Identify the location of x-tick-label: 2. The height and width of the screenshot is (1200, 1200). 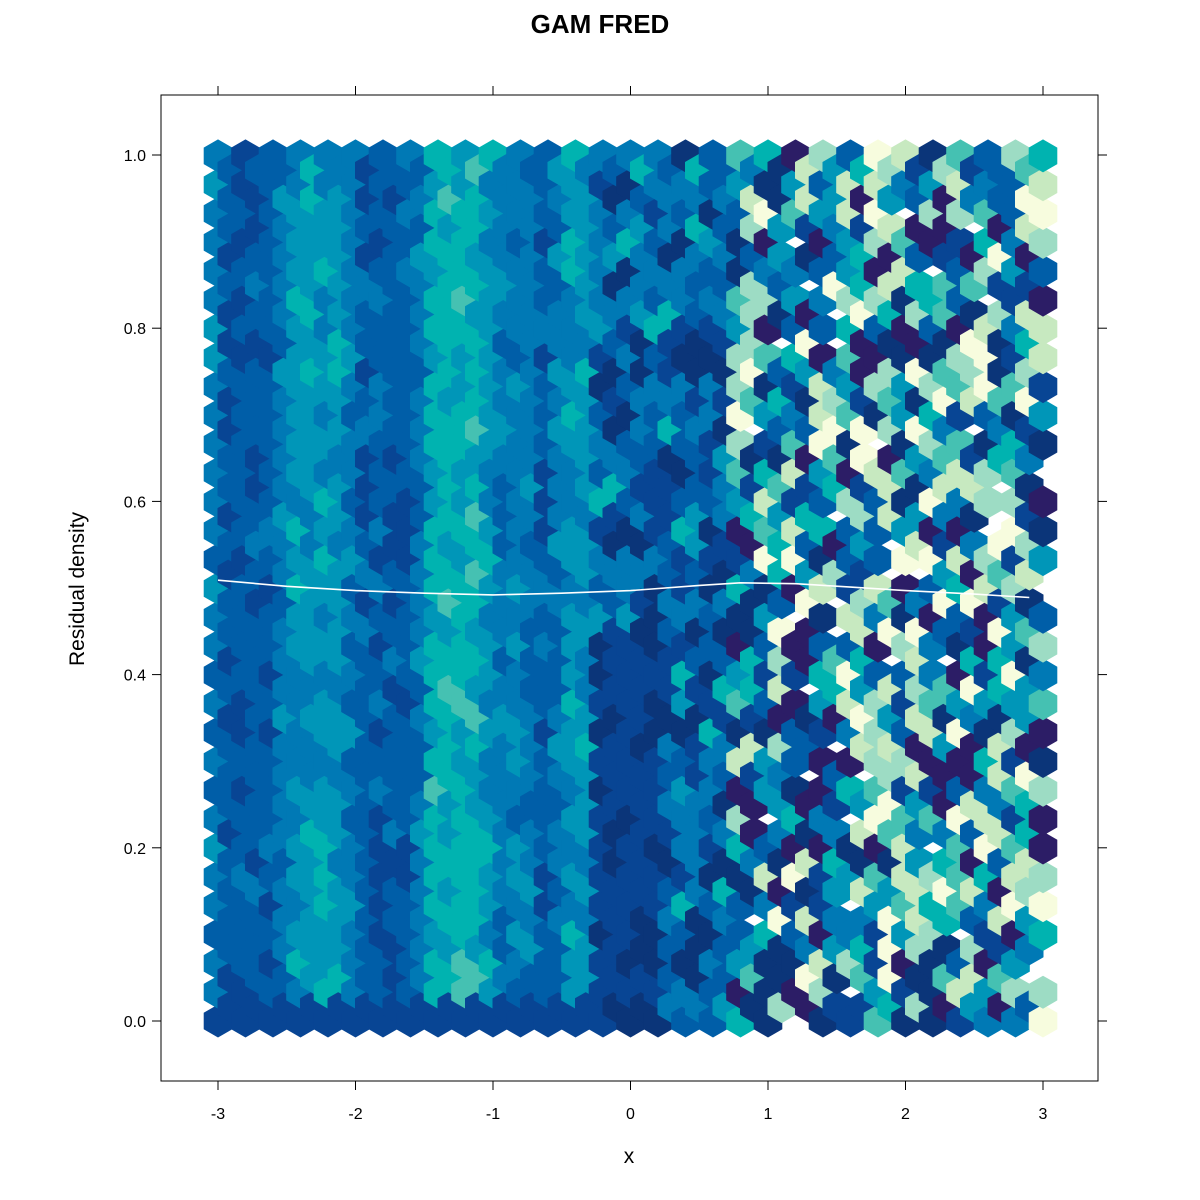
(905, 1114).